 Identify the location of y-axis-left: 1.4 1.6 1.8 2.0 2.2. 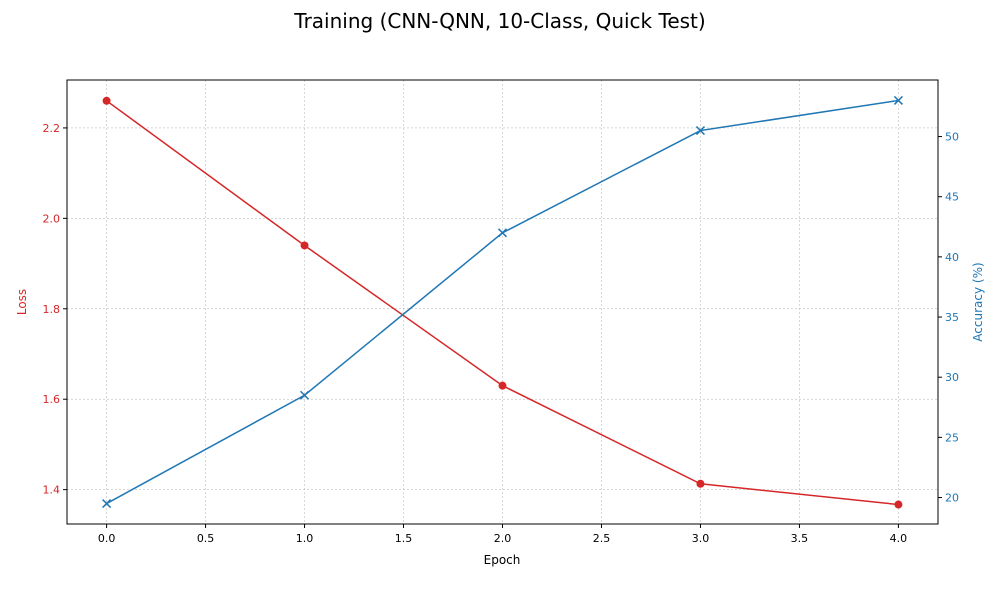
(55, 309).